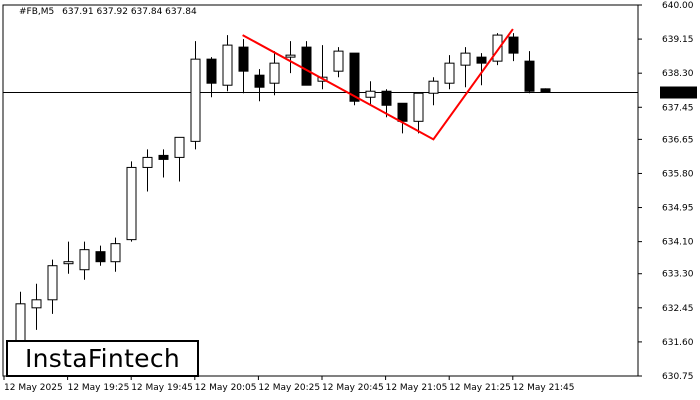 Image resolution: width=700 pixels, height=400 pixels. I want to click on x-tick-label: 12 May 19:45, so click(162, 388).